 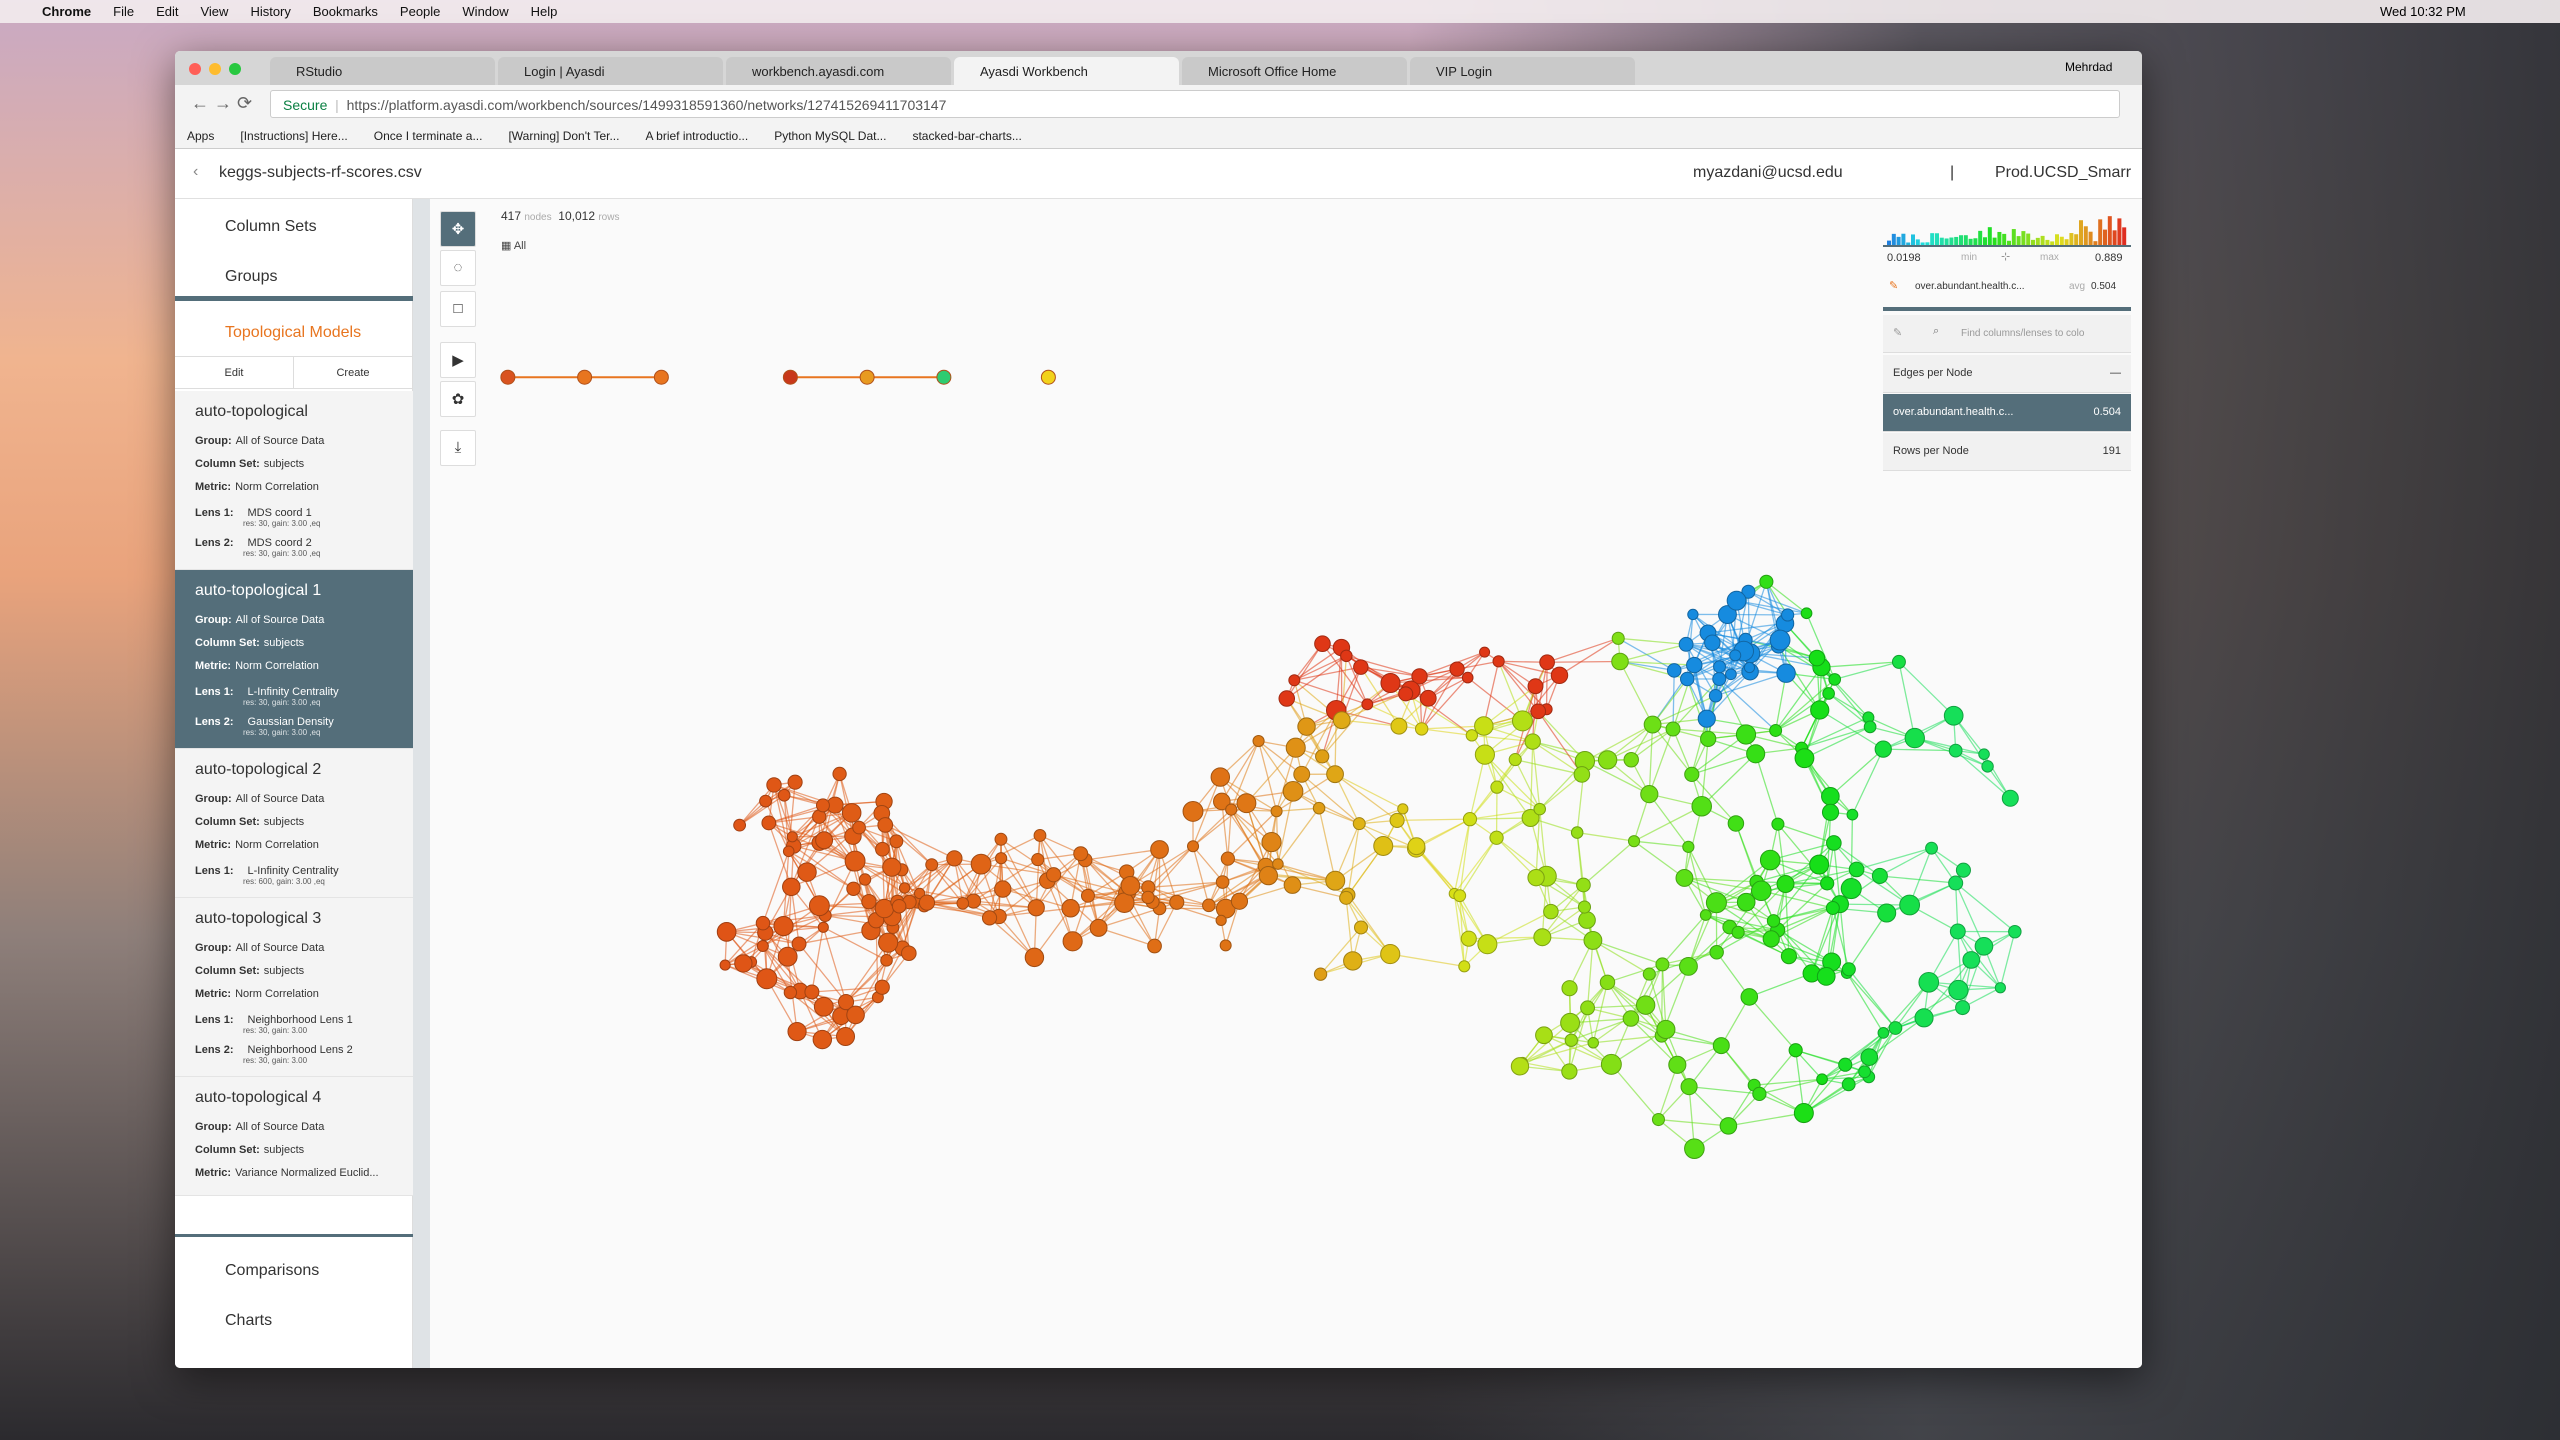 What do you see at coordinates (345, 11) in the screenshot?
I see `menu-item: Bookmarks` at bounding box center [345, 11].